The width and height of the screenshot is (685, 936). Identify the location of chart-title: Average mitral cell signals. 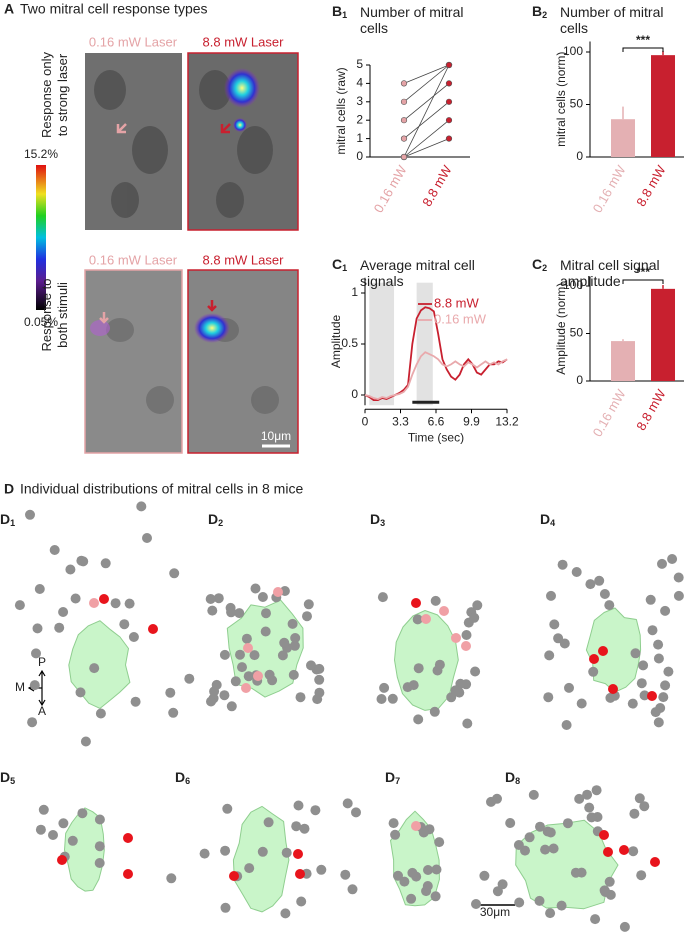
(417, 273).